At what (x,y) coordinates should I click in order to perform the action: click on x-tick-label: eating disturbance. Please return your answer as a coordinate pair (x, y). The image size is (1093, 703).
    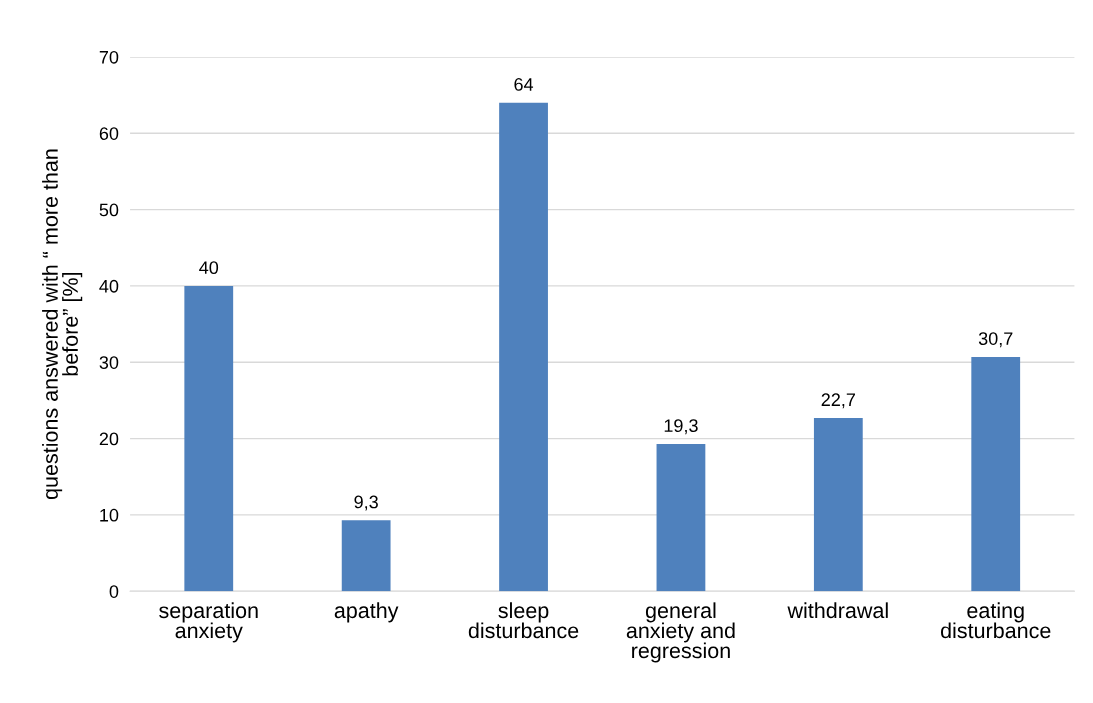
    Looking at the image, I should click on (995, 620).